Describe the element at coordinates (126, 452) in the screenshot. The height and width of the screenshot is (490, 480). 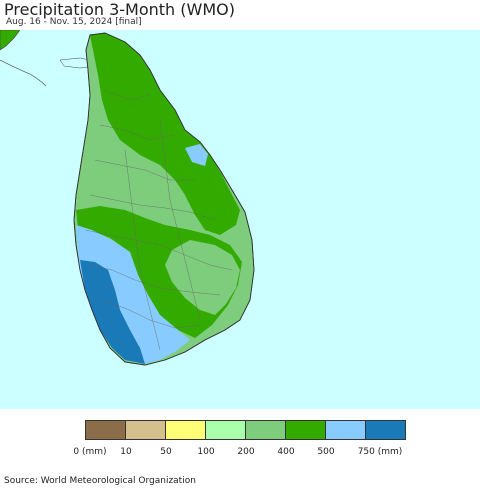
I see `legend-label-10: 10` at that location.